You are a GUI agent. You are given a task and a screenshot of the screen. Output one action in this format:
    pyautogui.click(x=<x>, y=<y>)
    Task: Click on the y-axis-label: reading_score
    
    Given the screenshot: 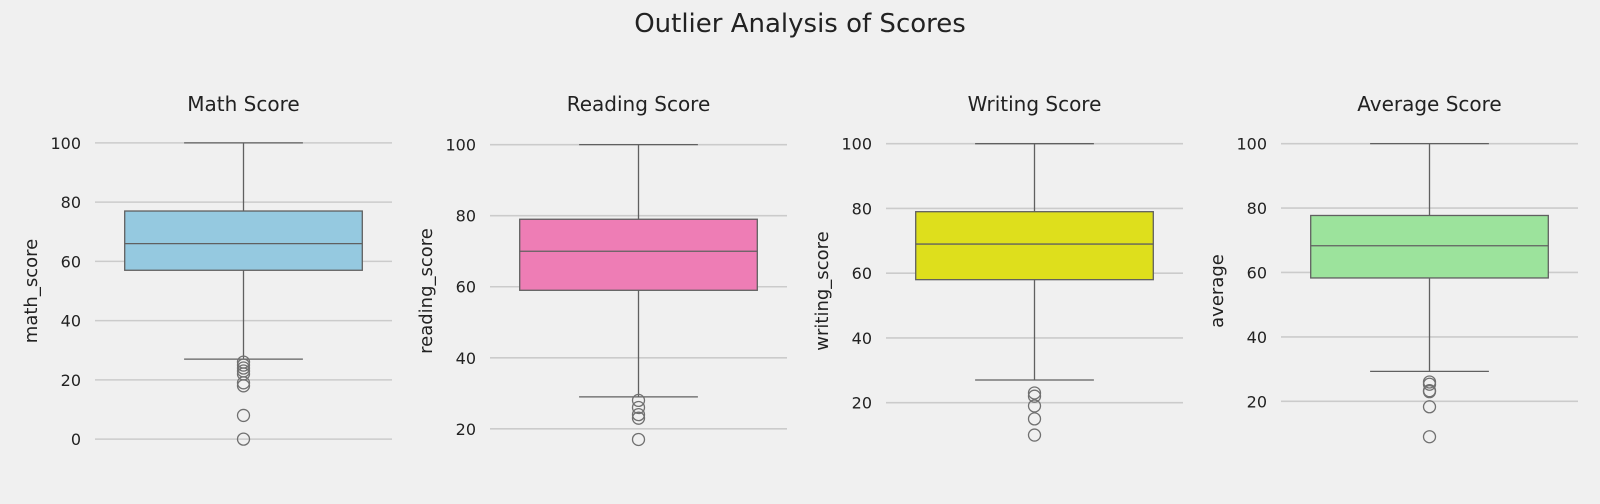 What is the action you would take?
    pyautogui.click(x=426, y=291)
    